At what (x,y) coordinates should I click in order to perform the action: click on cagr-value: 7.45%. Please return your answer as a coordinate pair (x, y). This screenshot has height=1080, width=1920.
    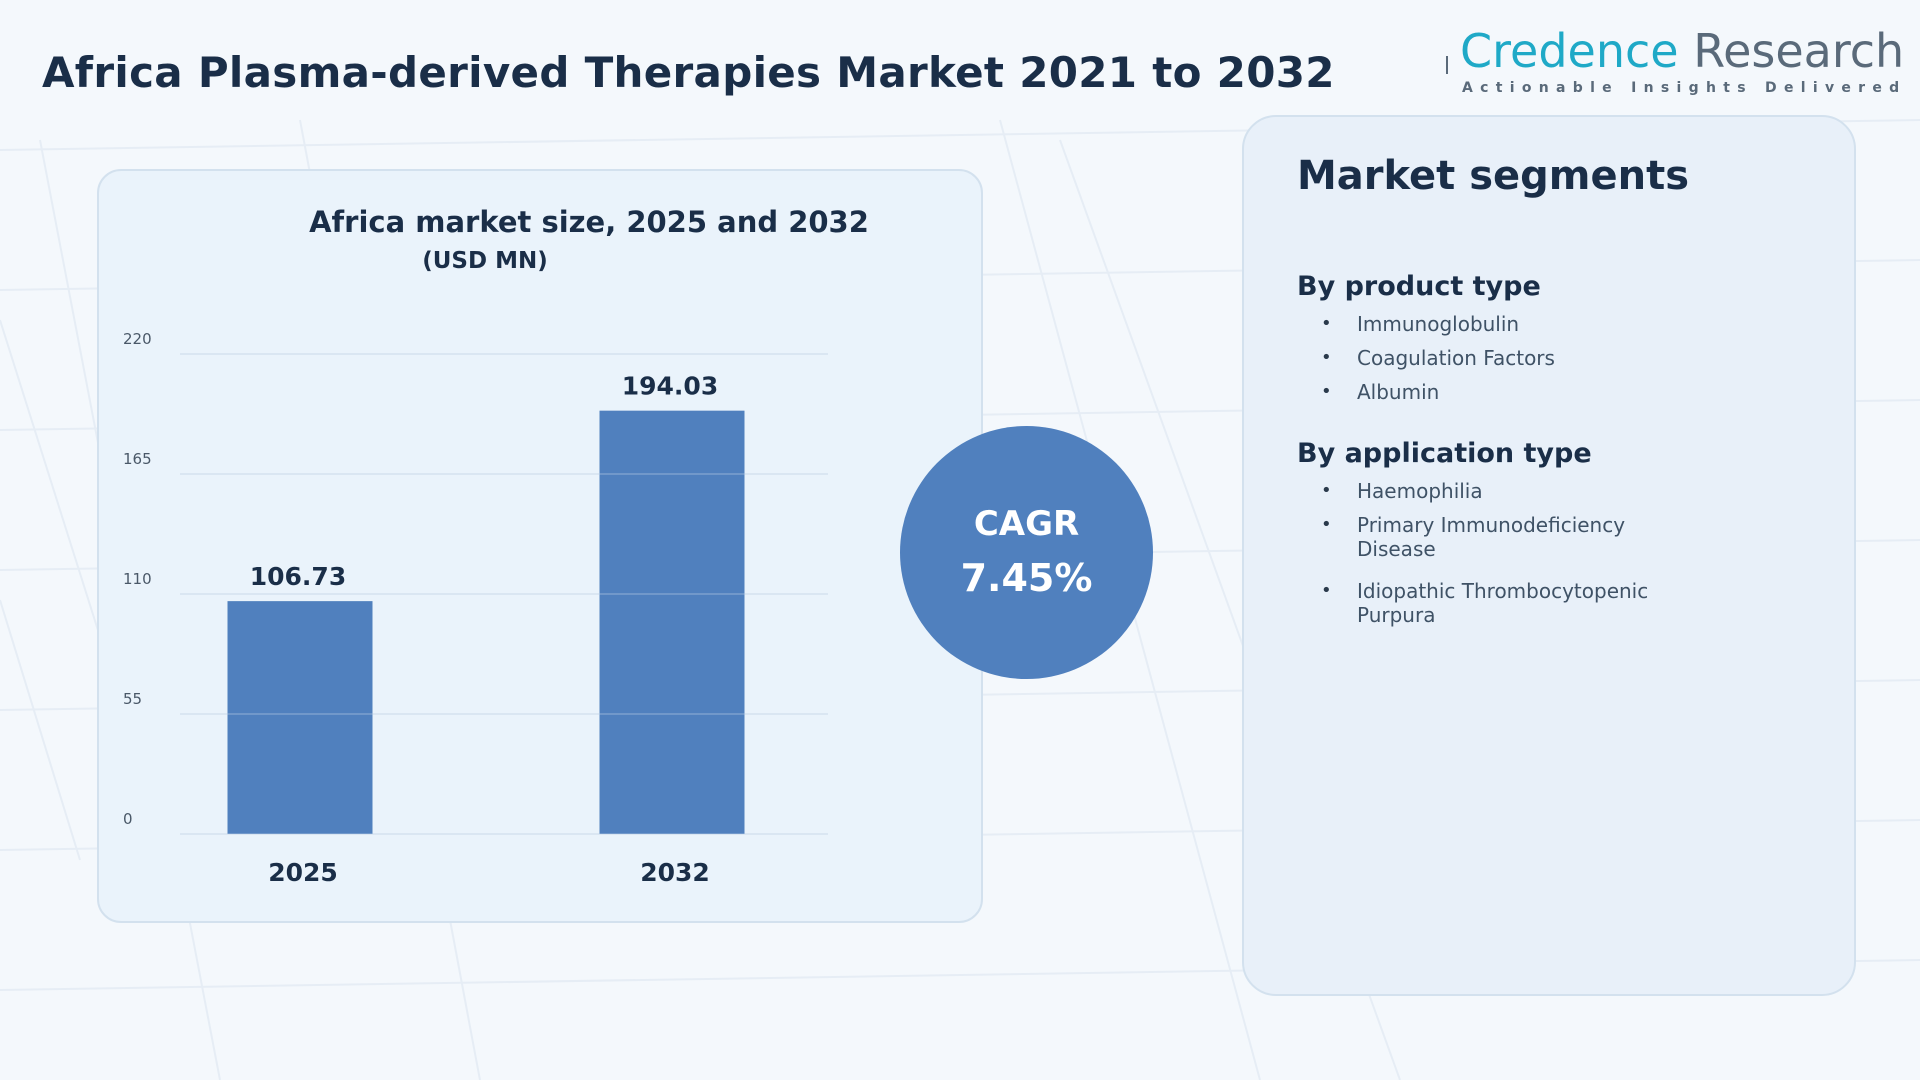
    Looking at the image, I should click on (1026, 578).